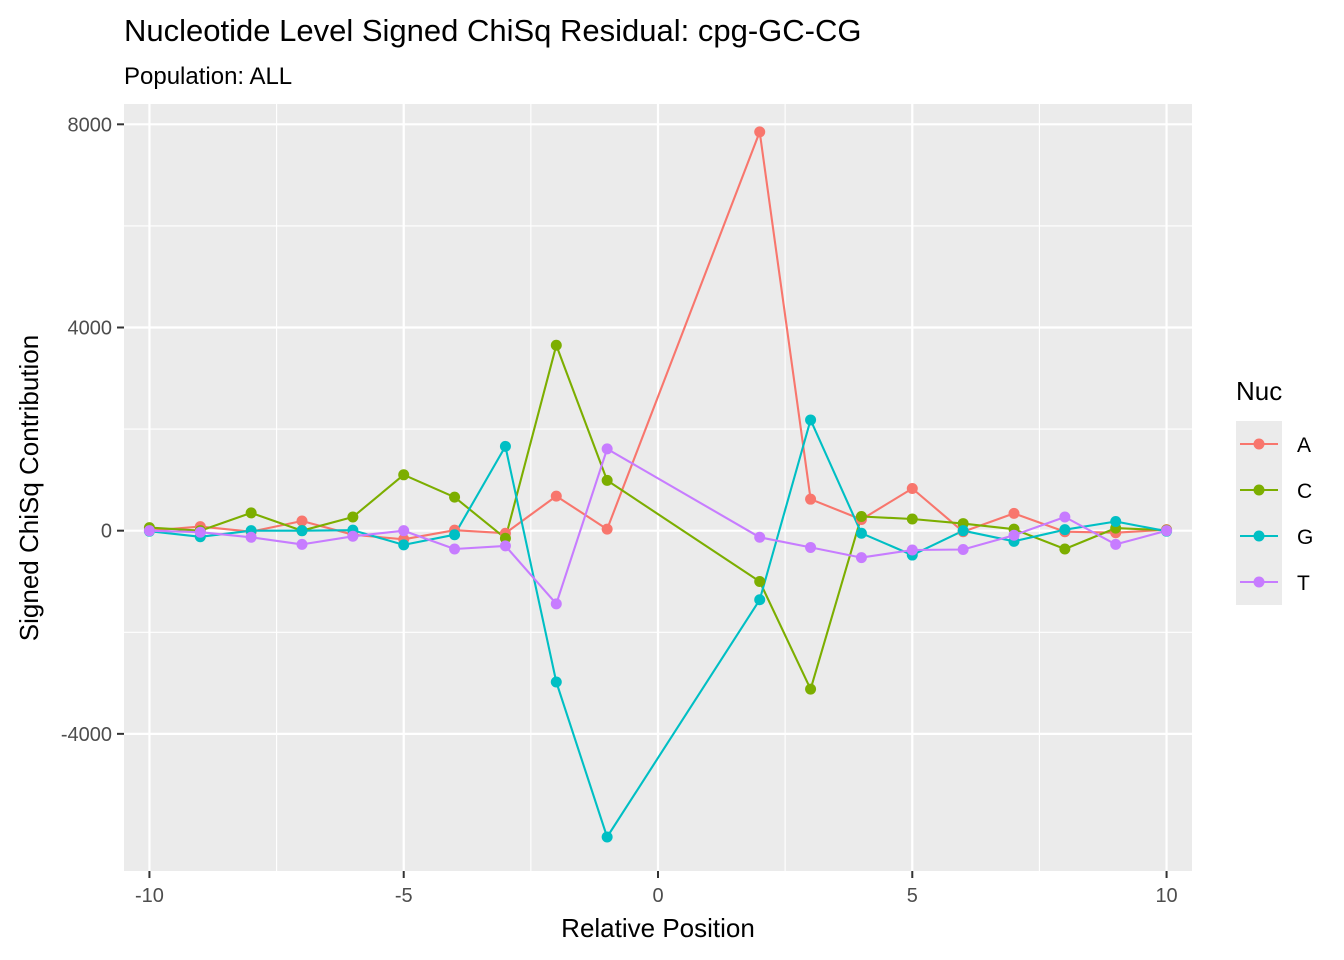 The width and height of the screenshot is (1344, 960). What do you see at coordinates (90, 125) in the screenshot?
I see `y-tick-label: 8000` at bounding box center [90, 125].